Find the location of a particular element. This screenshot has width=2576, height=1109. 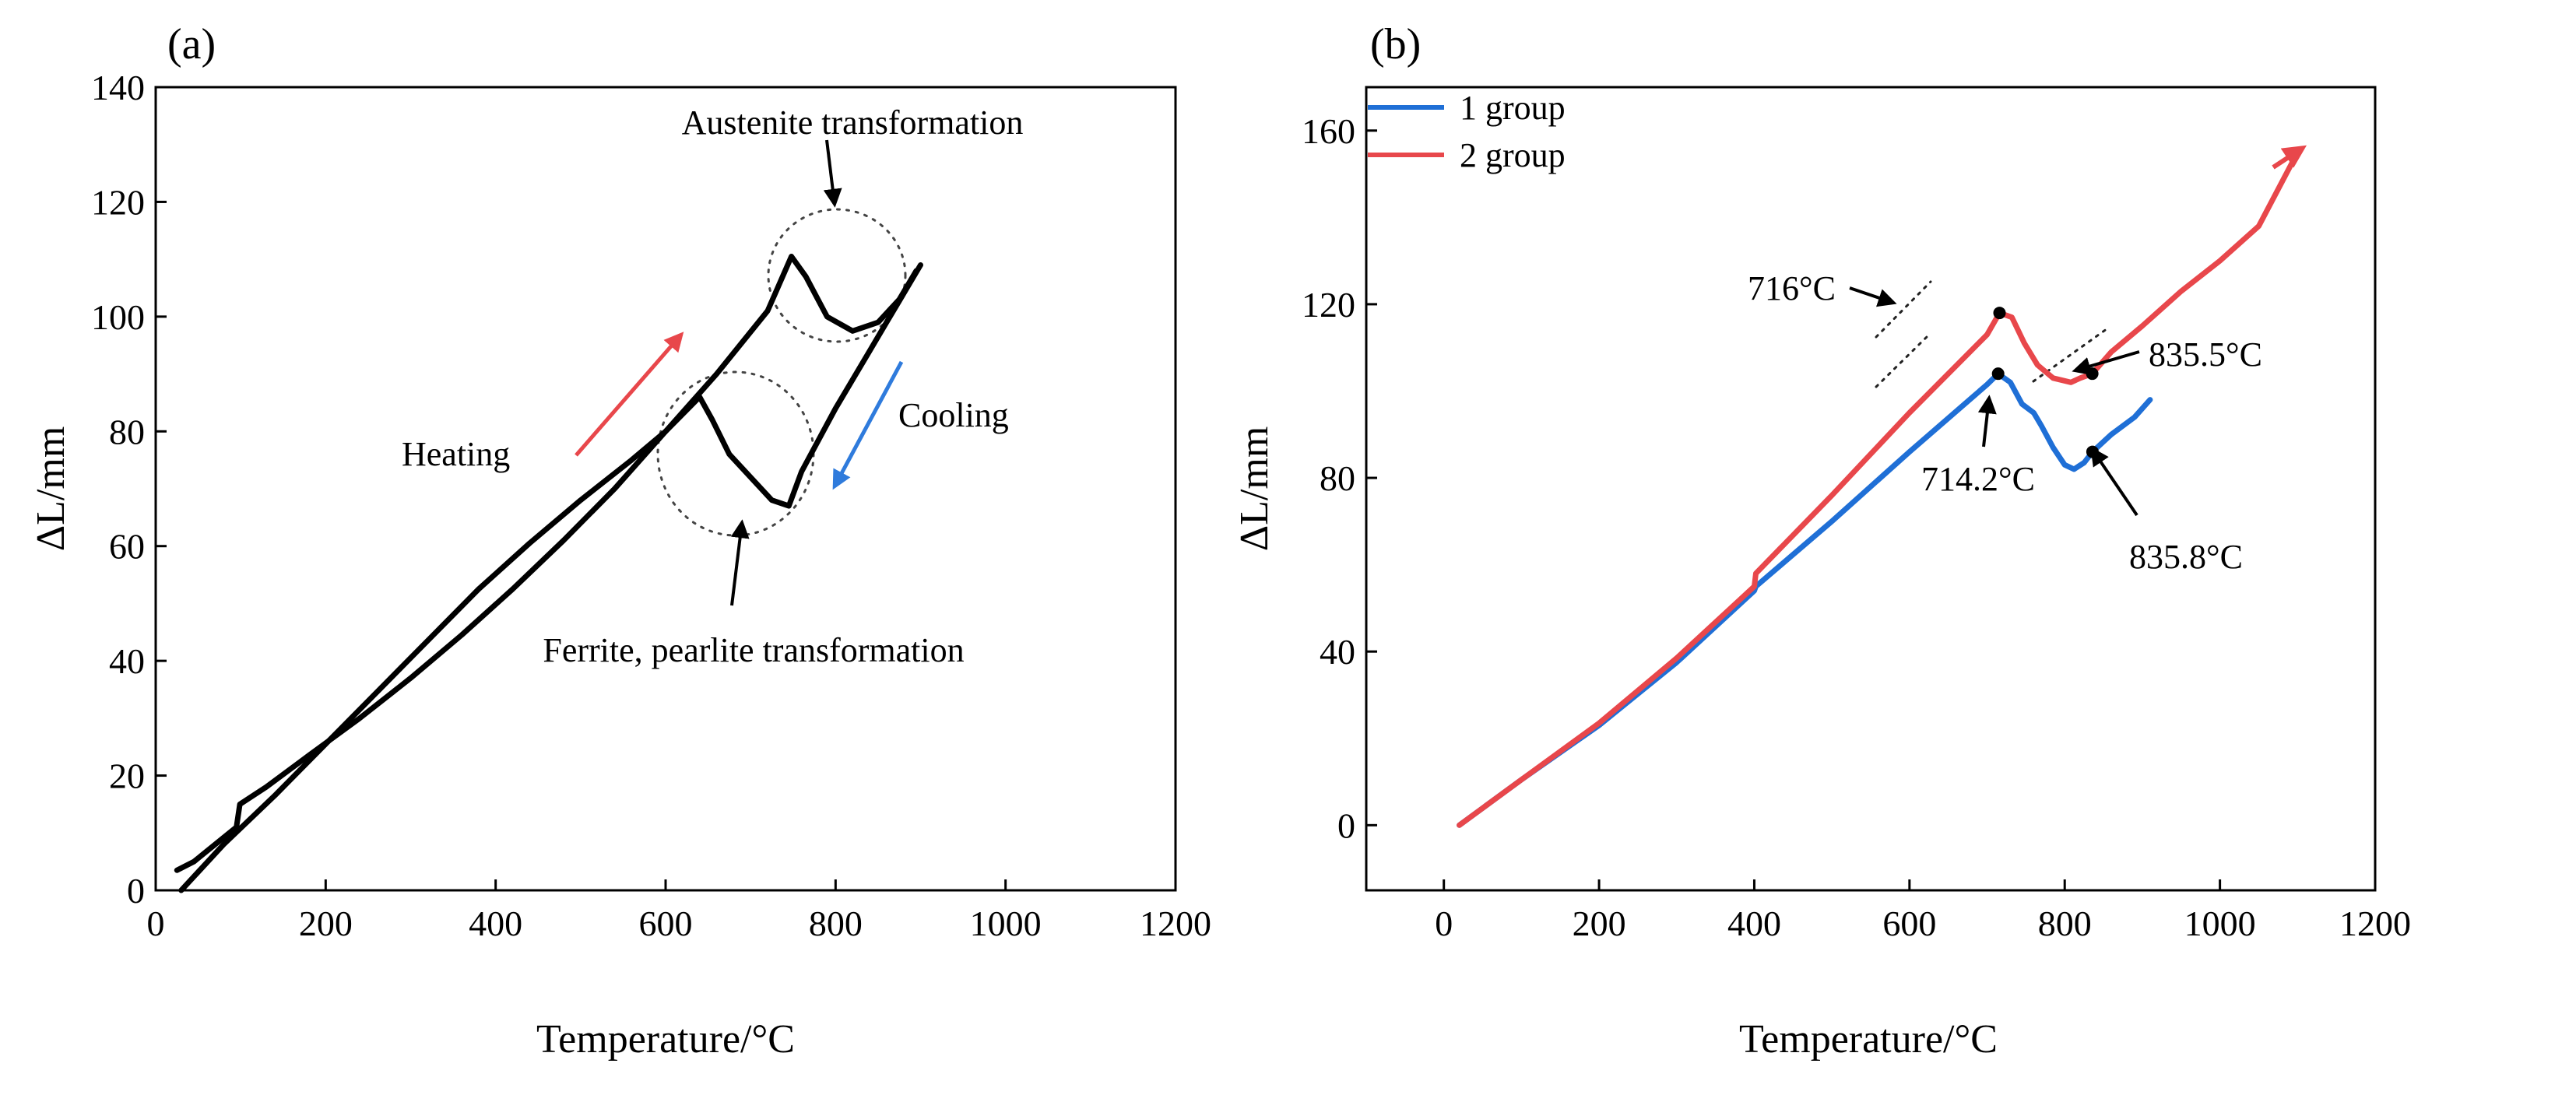

y-tick-label: 140 is located at coordinates (118, 87).